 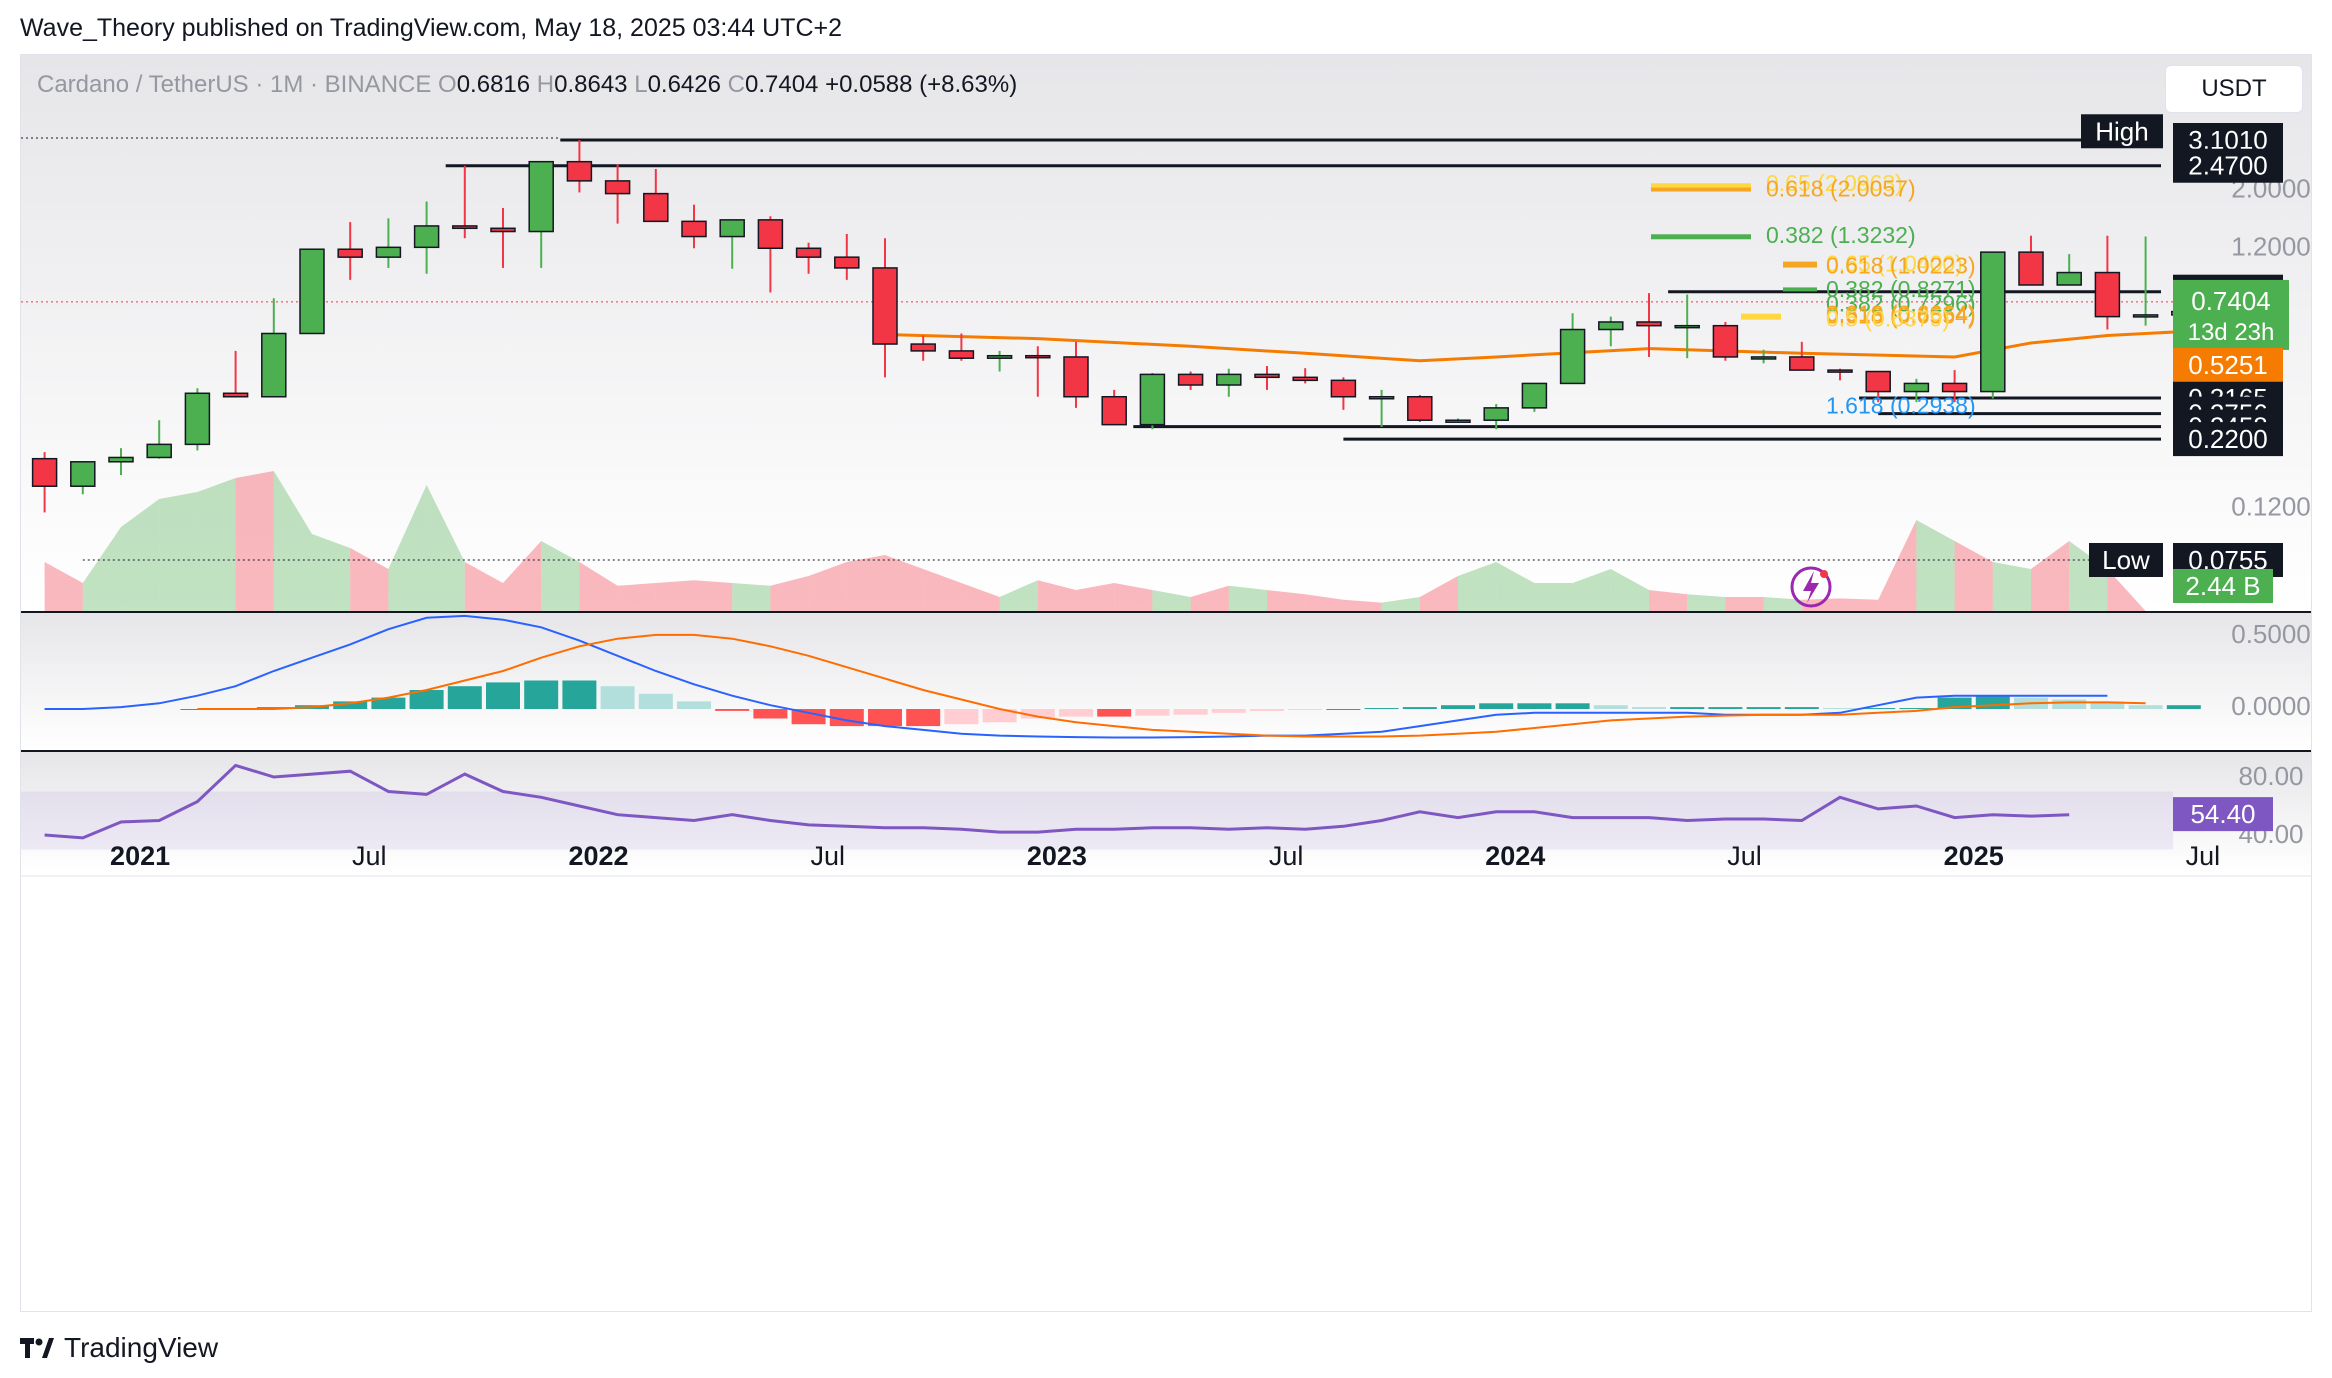 What do you see at coordinates (2271, 246) in the screenshot?
I see `price-axis-tick: 1.2000` at bounding box center [2271, 246].